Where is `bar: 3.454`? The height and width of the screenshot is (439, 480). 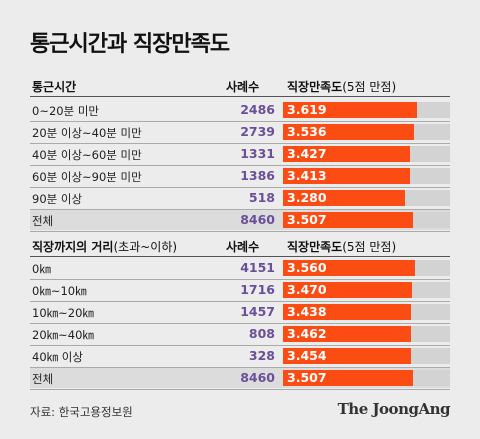 bar: 3.454 is located at coordinates (347, 356).